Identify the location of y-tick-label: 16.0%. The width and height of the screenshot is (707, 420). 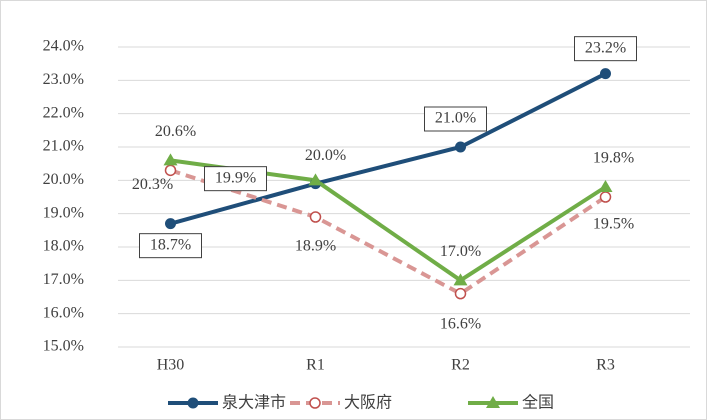
(63, 312).